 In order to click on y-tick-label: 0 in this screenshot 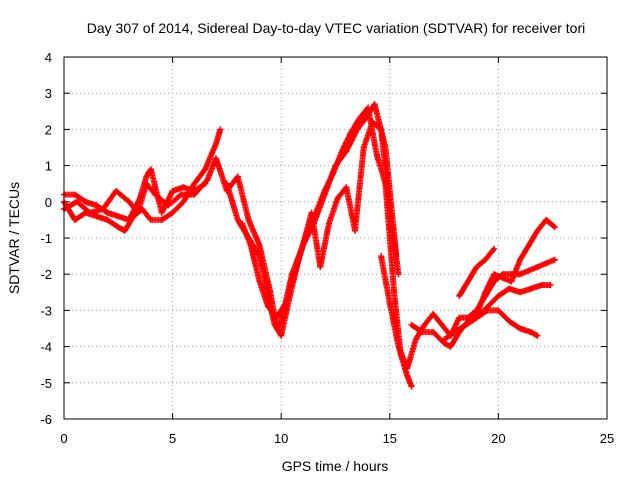, I will do `click(48, 202)`.